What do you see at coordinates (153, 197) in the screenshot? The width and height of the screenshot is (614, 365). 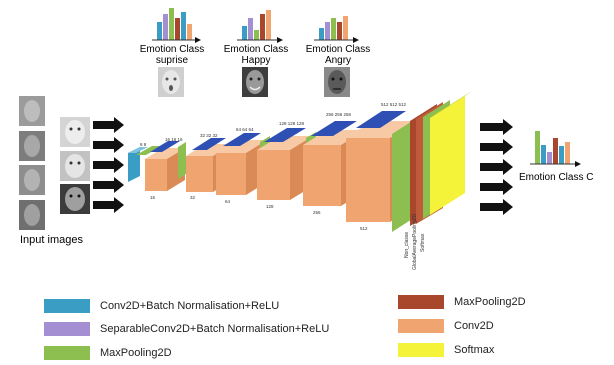 I see `dim-label: 16` at bounding box center [153, 197].